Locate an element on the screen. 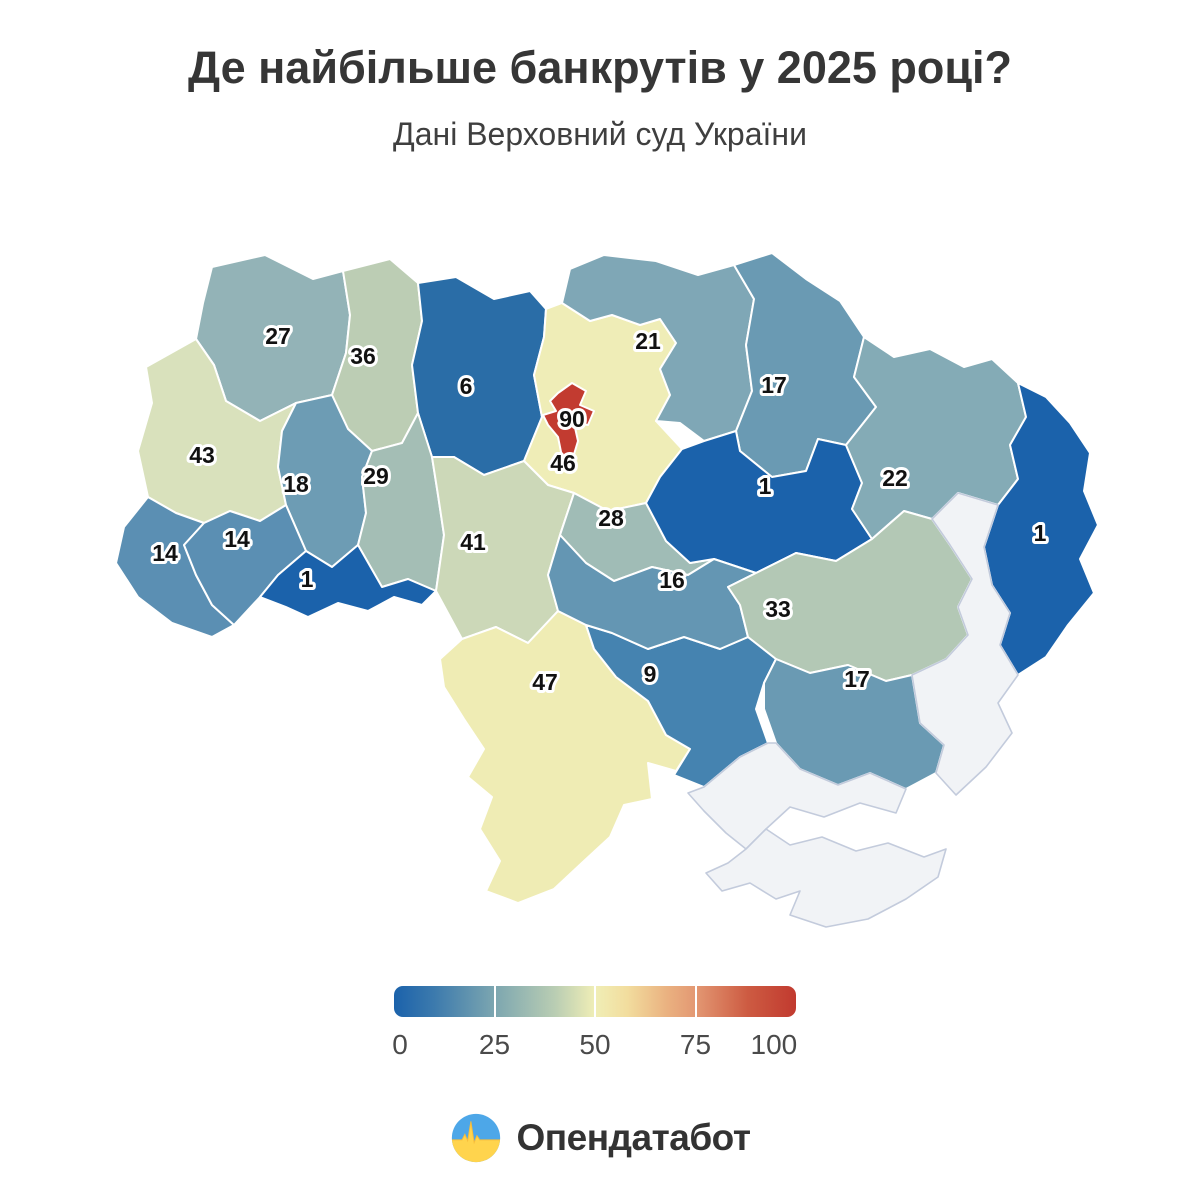 The width and height of the screenshot is (1200, 1200). region-value-label-kyiv-city: 90 is located at coordinates (572, 419).